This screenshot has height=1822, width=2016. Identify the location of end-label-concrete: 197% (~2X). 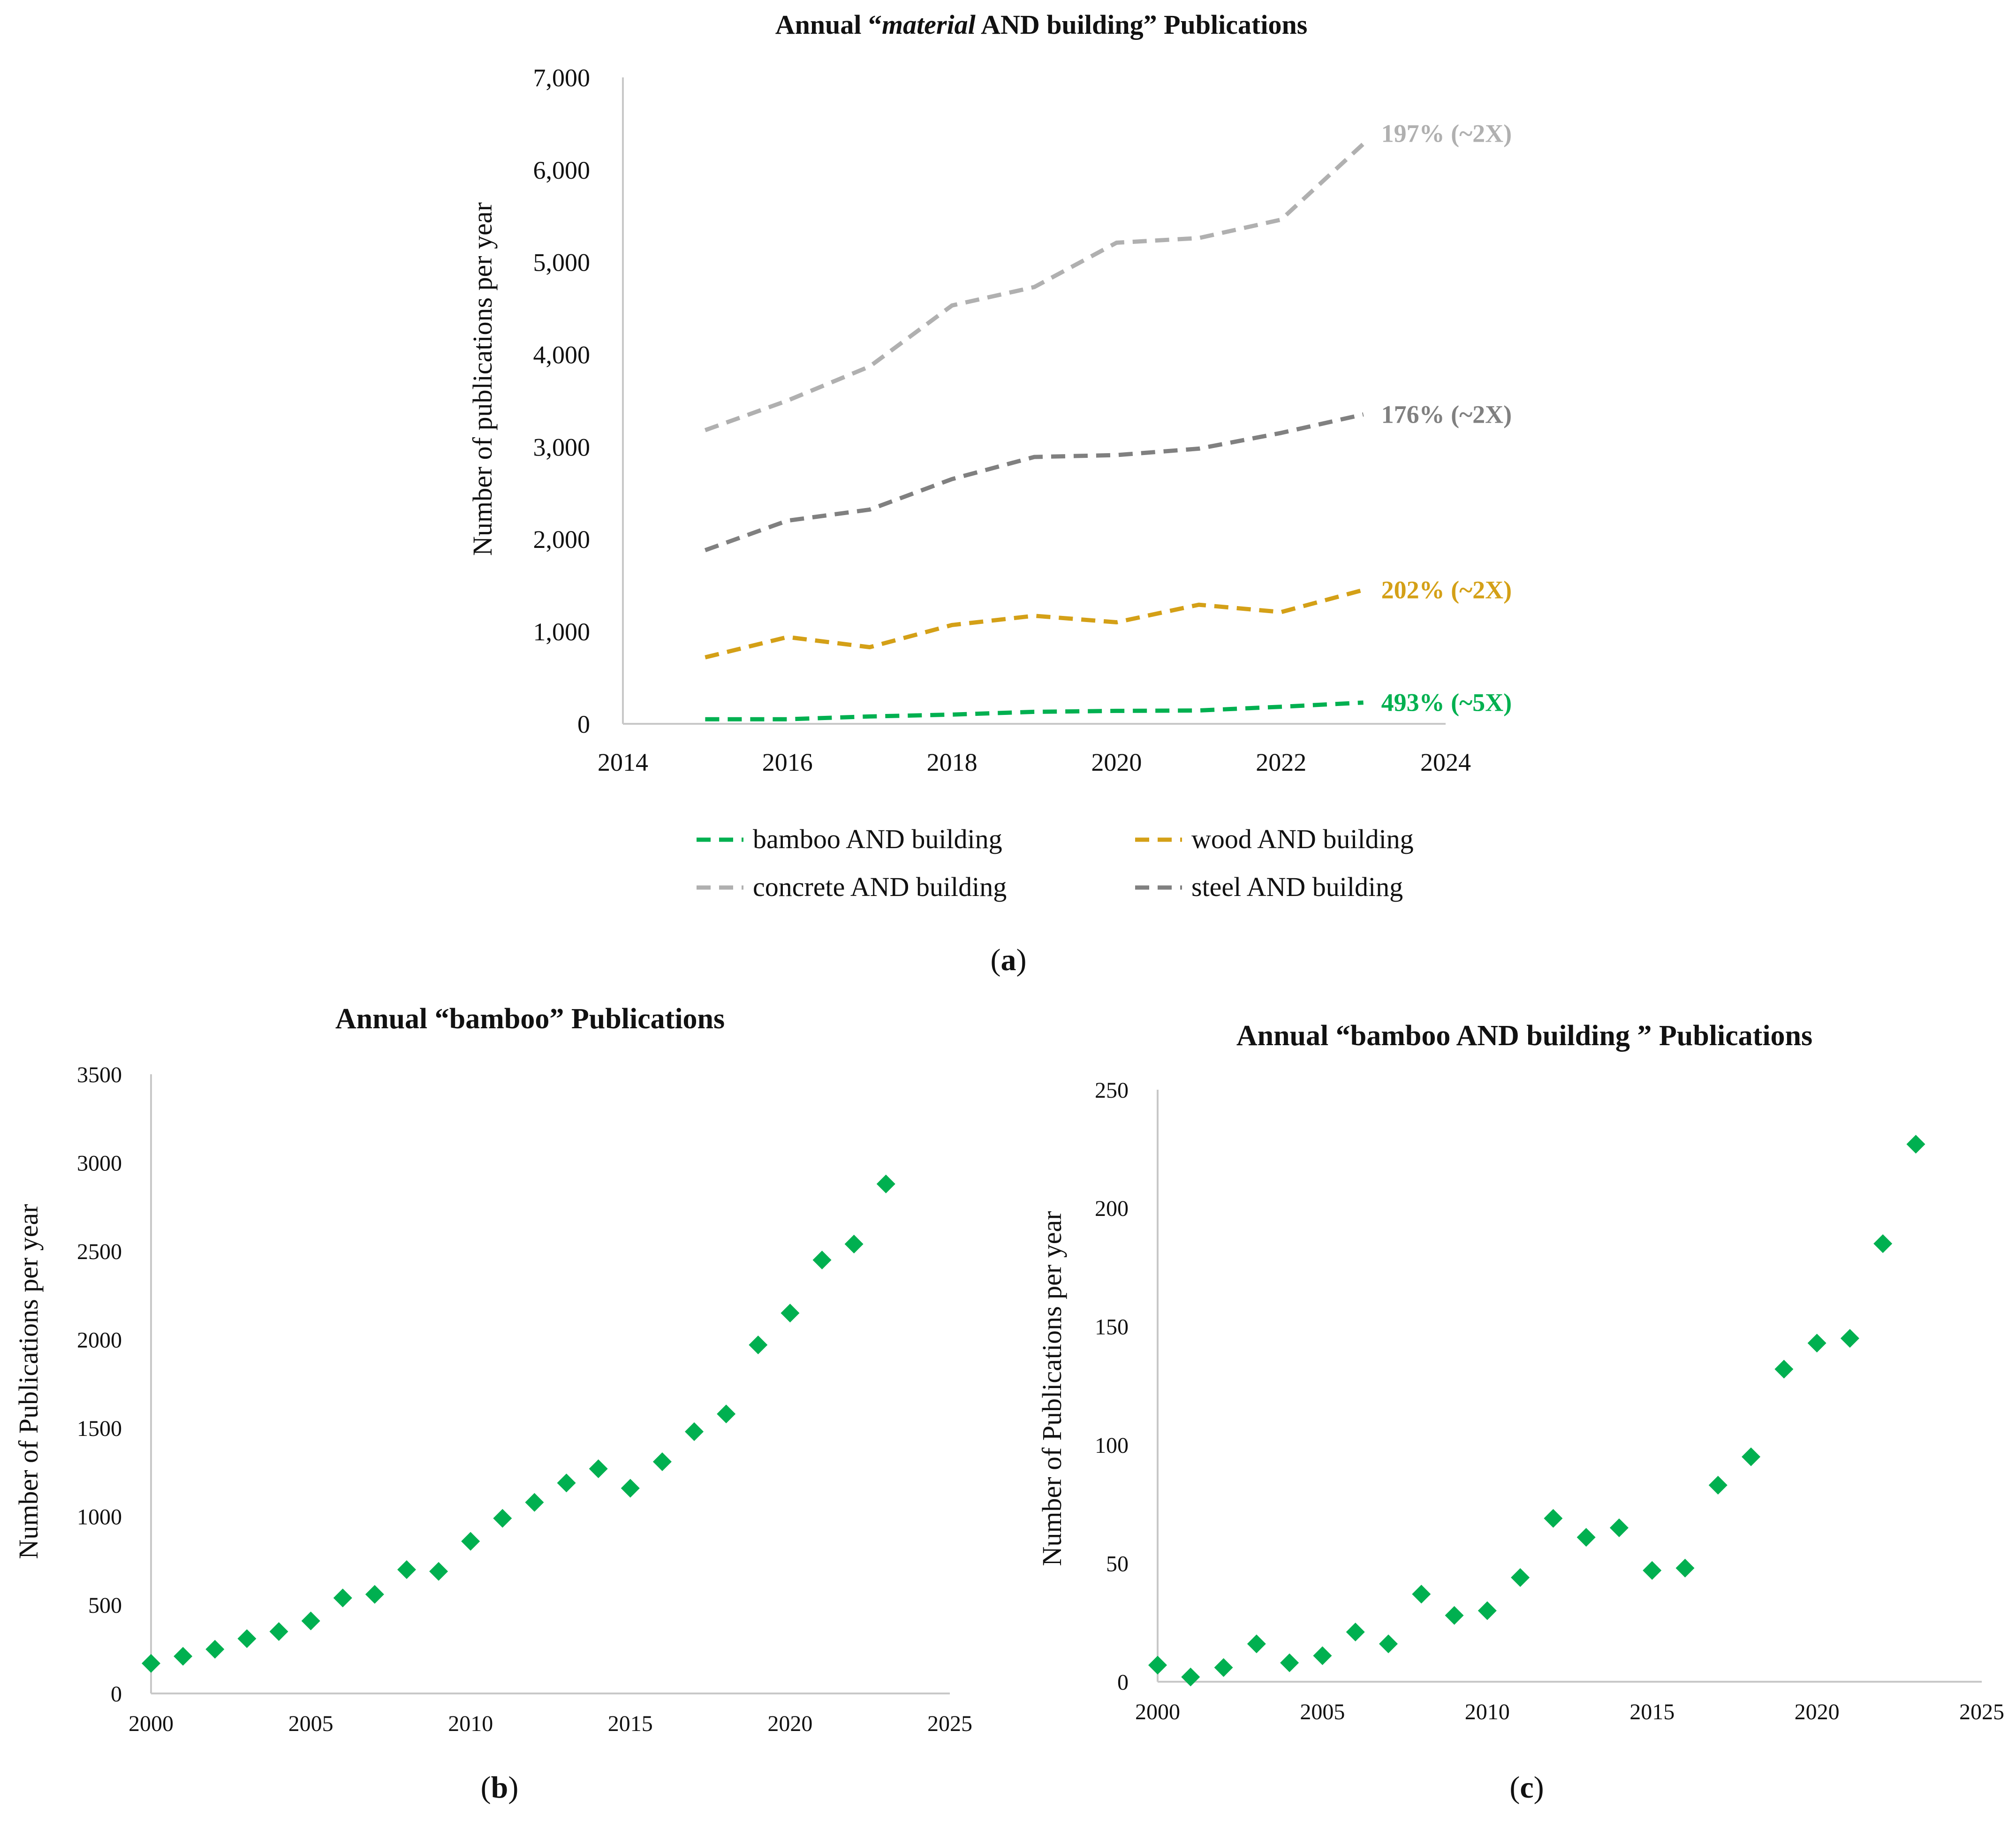
(1446, 134).